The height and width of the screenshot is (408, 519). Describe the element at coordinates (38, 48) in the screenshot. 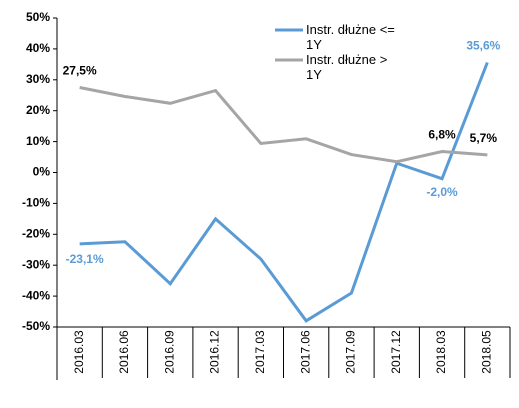

I see `y-tick-label: 40%` at that location.